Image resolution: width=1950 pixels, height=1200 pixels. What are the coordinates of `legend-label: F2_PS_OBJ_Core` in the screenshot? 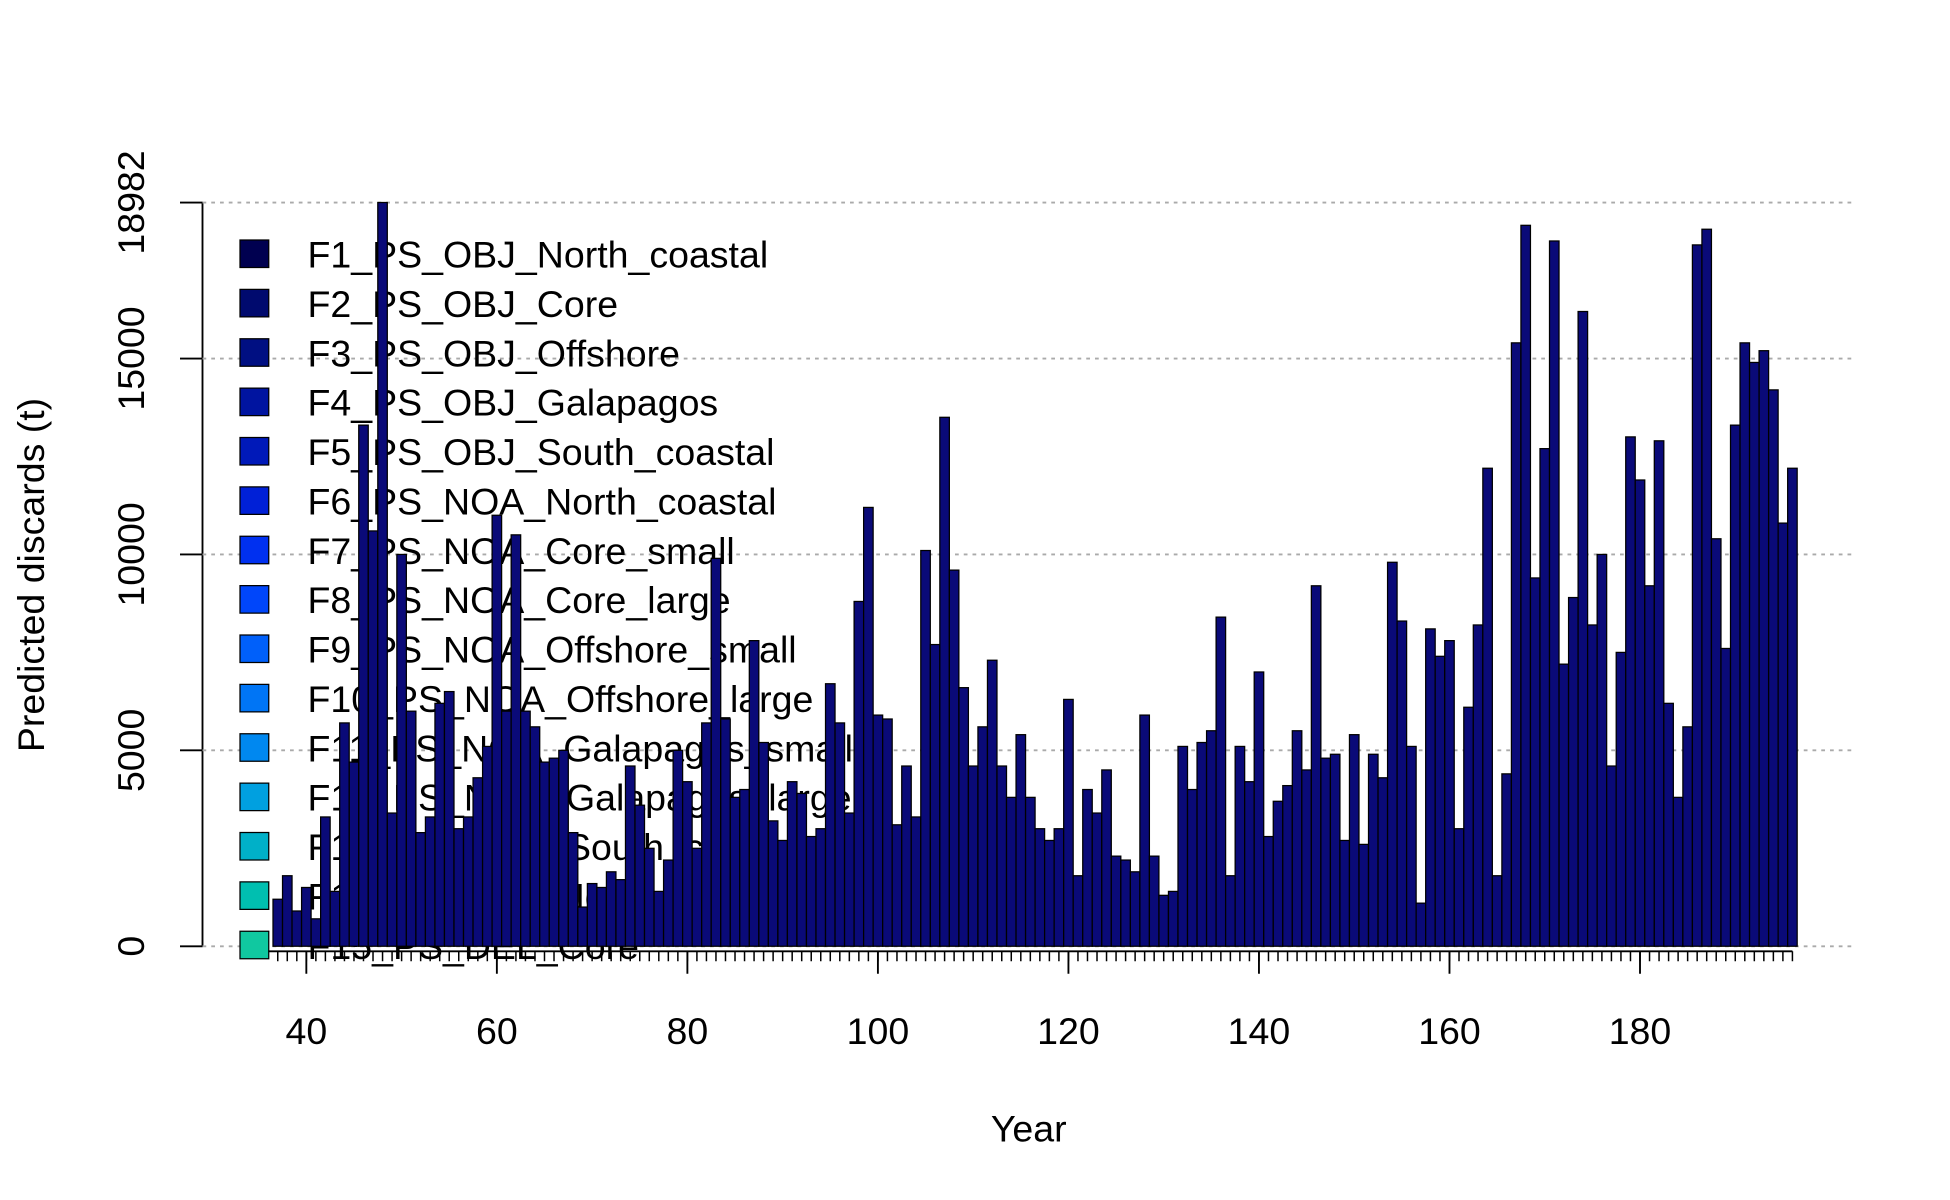 It's located at (463, 304).